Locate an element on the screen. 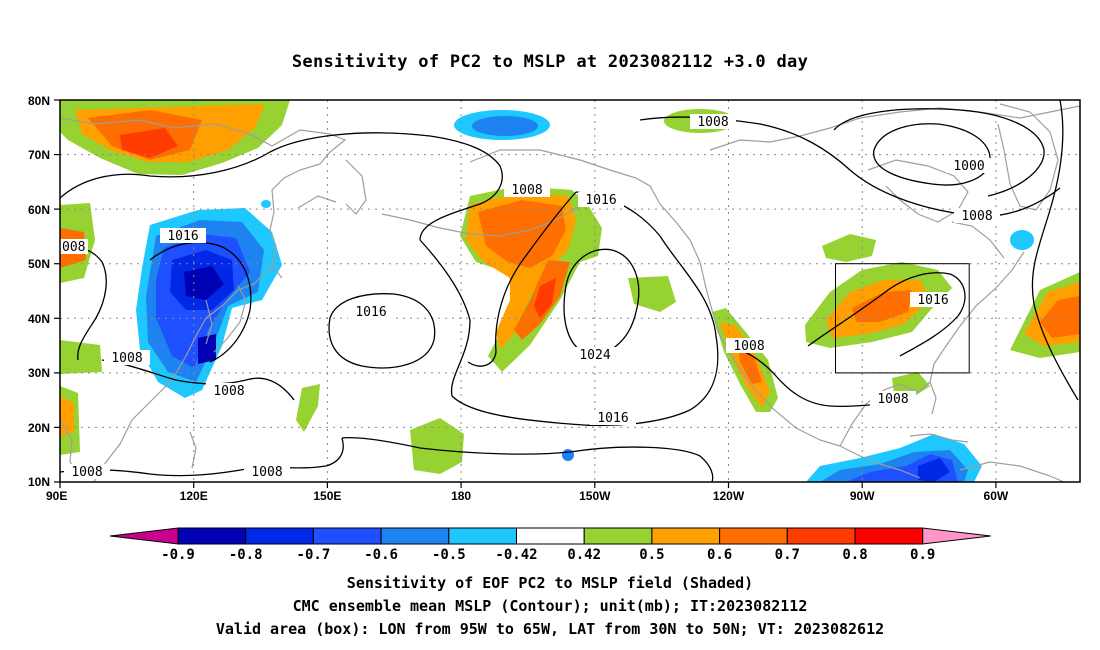  lon-label: 120E is located at coordinates (194, 496).